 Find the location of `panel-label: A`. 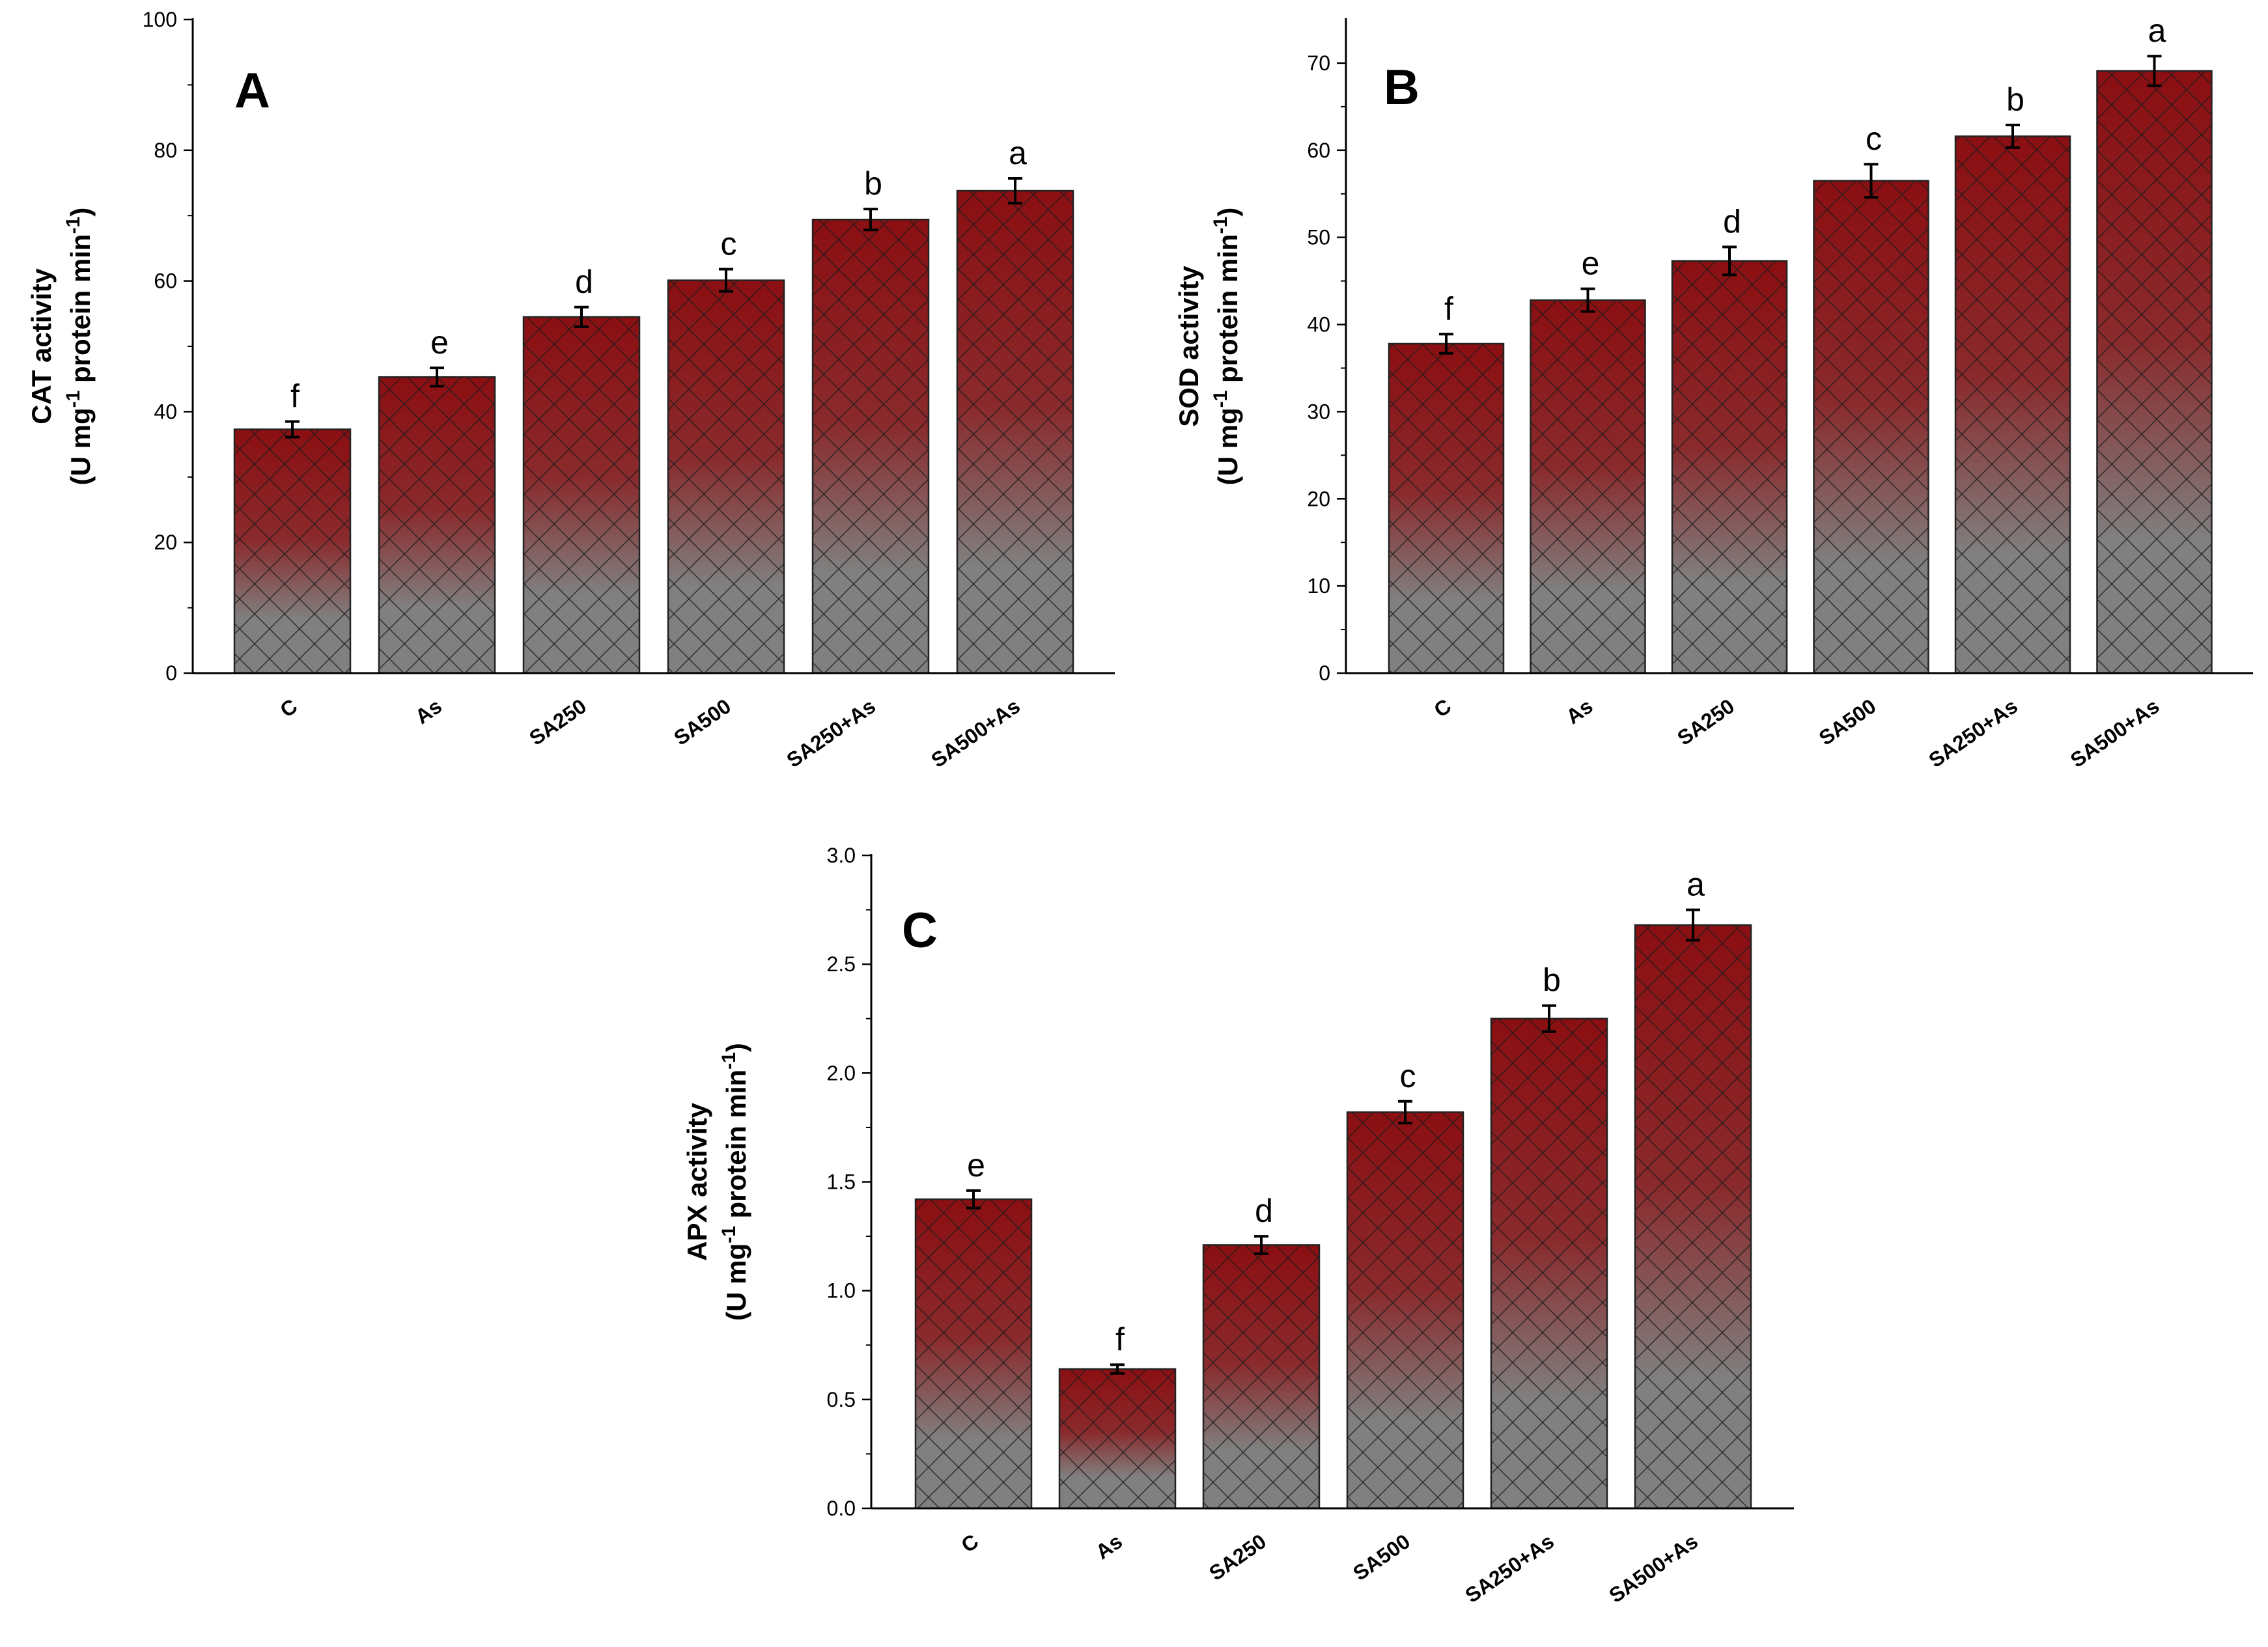

panel-label: A is located at coordinates (252, 90).